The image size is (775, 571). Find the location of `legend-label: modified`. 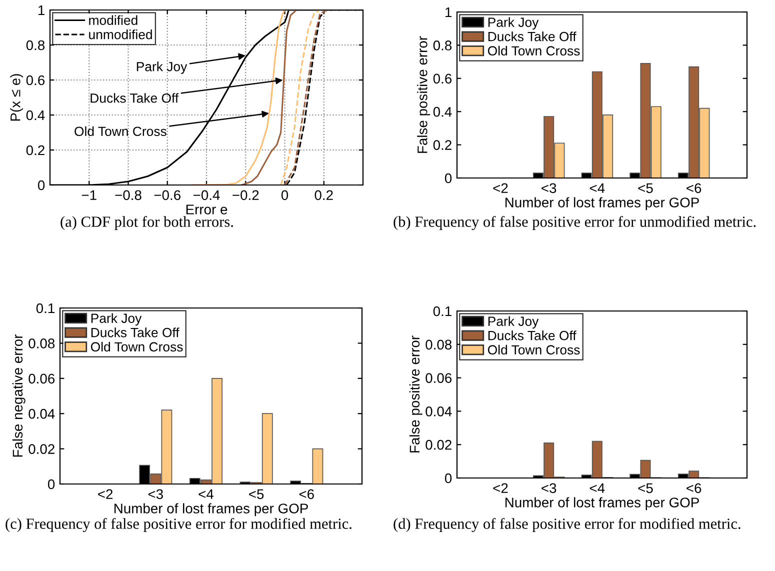

legend-label: modified is located at coordinates (113, 20).